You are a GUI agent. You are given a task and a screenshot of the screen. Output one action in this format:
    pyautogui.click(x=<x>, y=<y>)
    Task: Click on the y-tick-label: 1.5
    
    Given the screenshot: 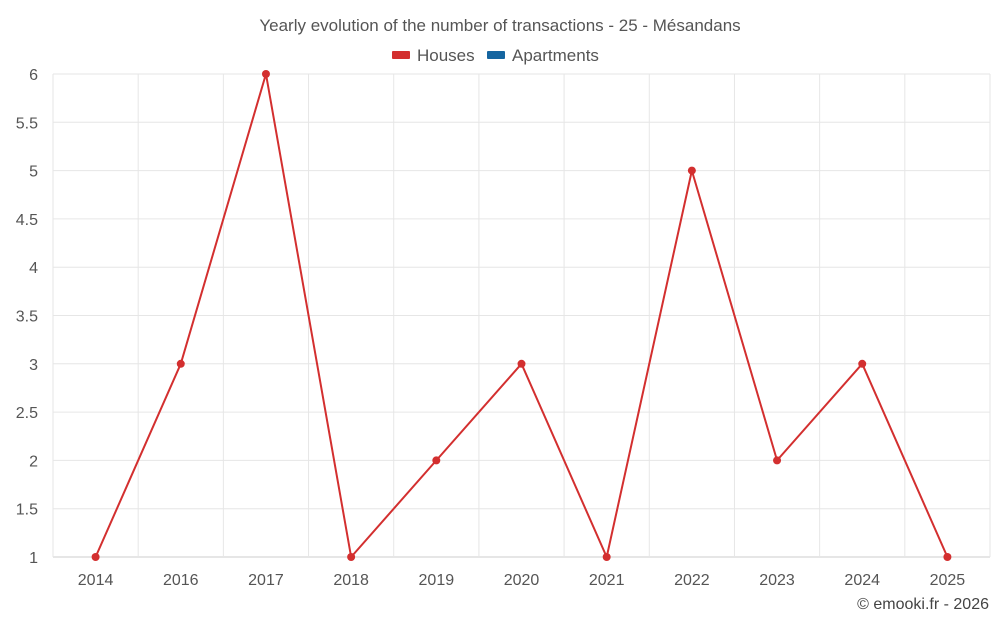 What is the action you would take?
    pyautogui.click(x=27, y=510)
    